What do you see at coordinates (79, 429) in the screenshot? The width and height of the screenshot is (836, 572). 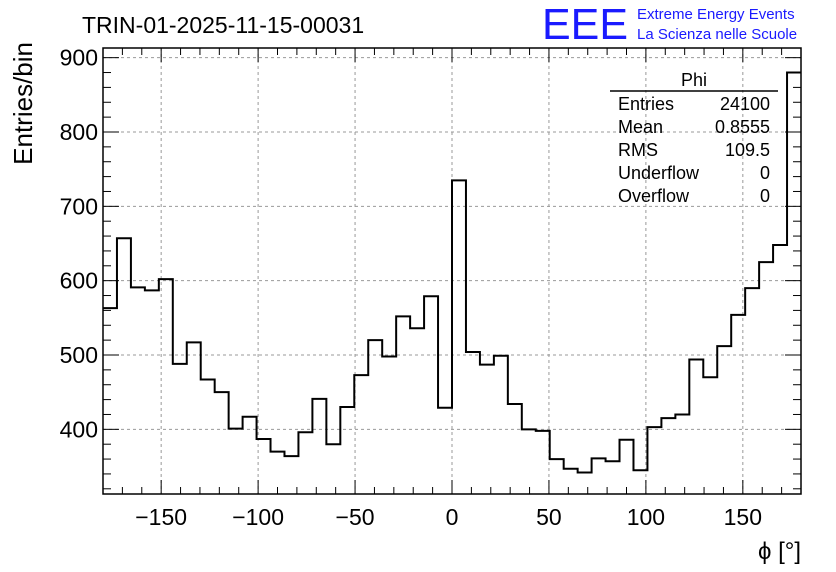 I see `y-tick-label: 400` at bounding box center [79, 429].